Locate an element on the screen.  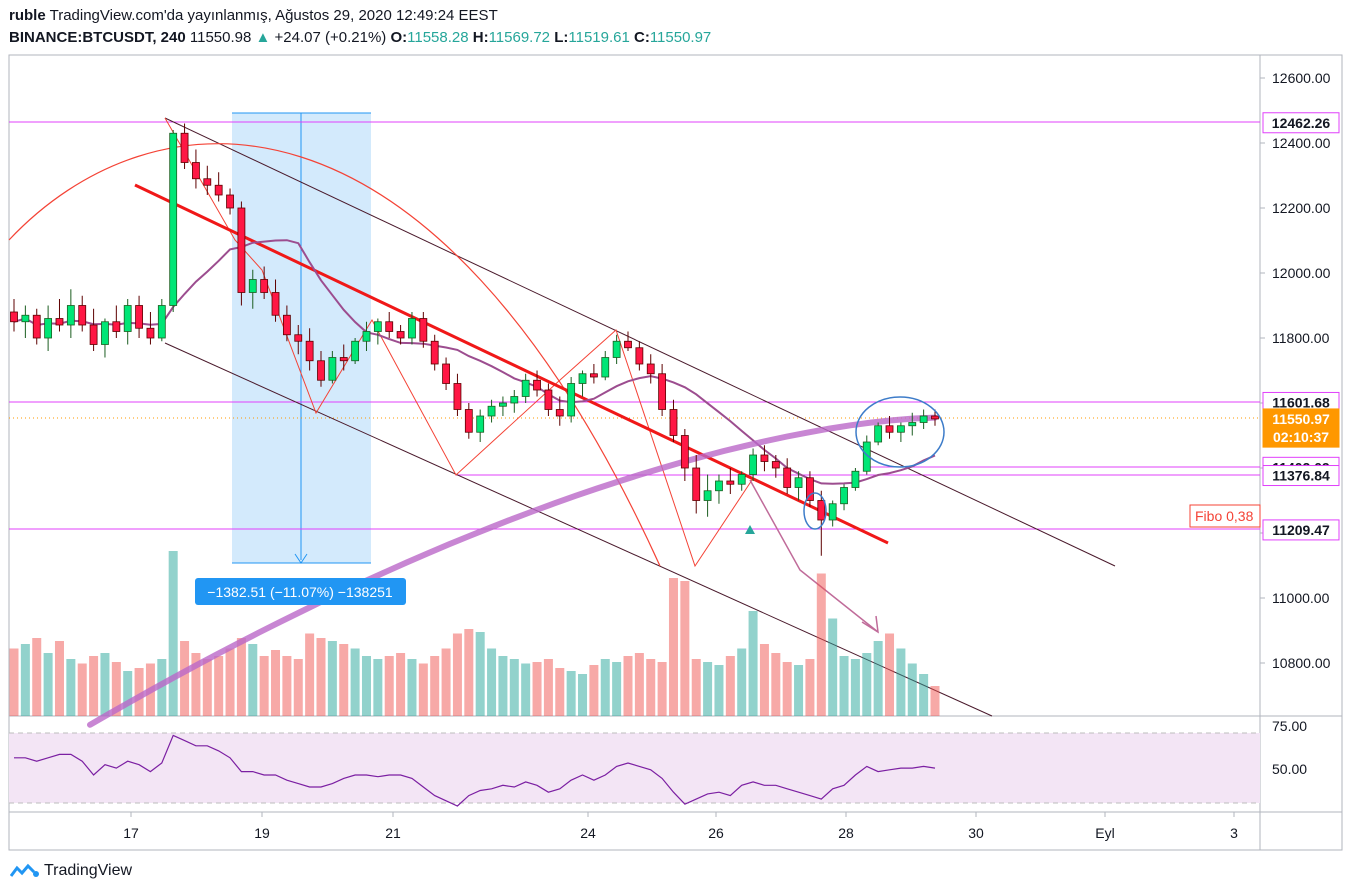
price-label: 02:10:37 is located at coordinates (1301, 437).